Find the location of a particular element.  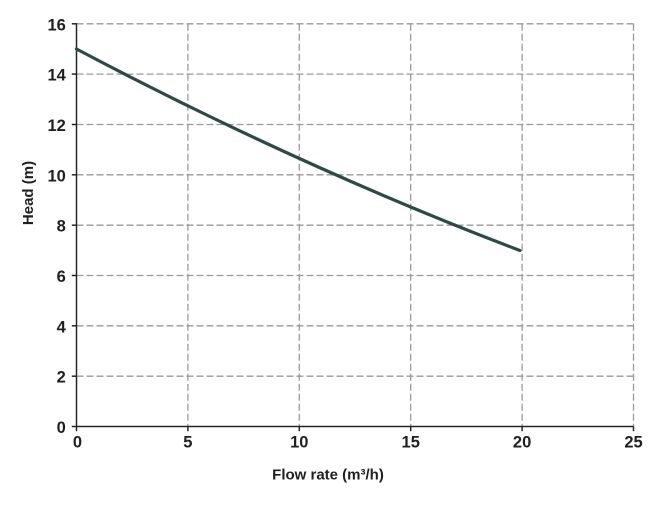

svg-text: 8 is located at coordinates (61, 227).